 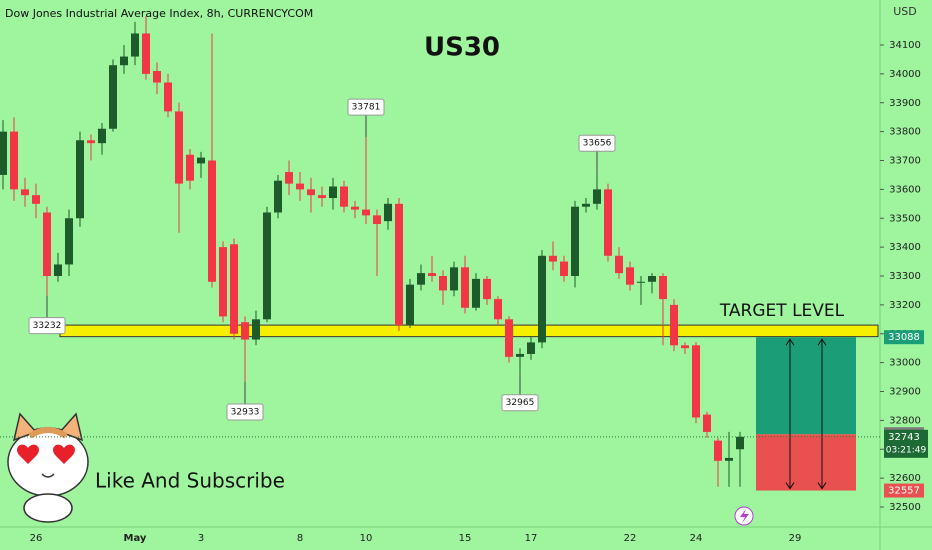 I want to click on annotation: 33656, so click(x=597, y=144).